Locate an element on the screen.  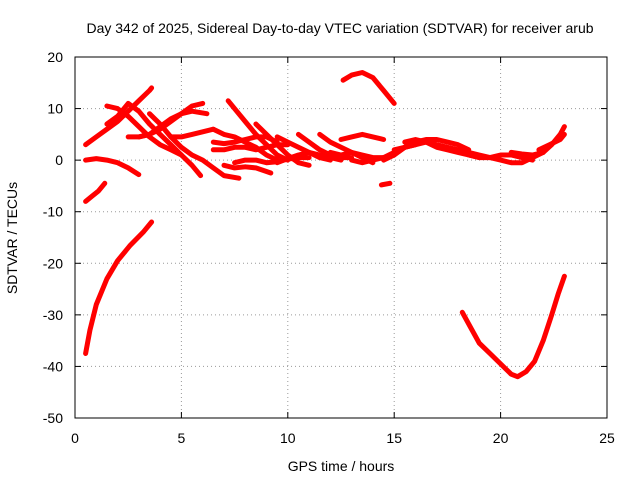
x-tick-label: 25 is located at coordinates (607, 438).